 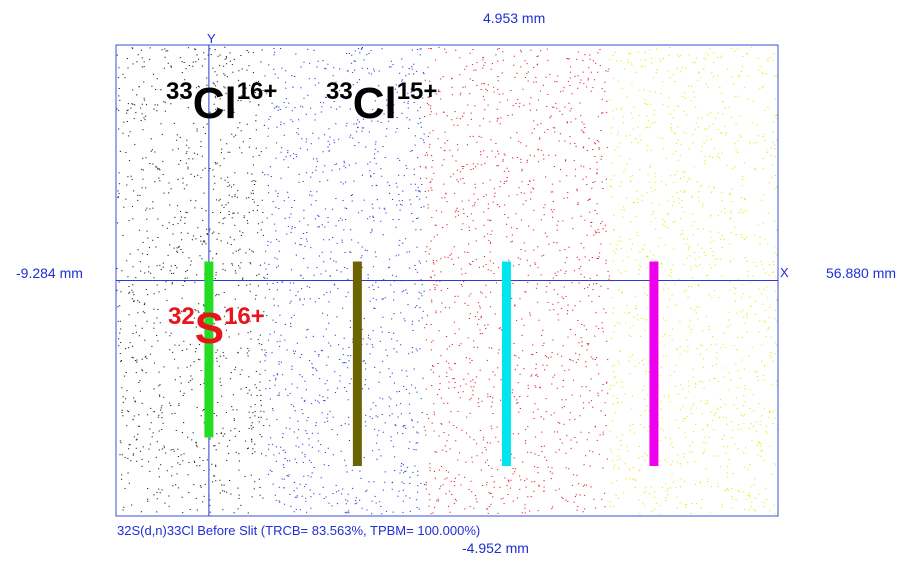 I want to click on ion-label-33cl16: 33Cl16+, so click(x=221, y=103).